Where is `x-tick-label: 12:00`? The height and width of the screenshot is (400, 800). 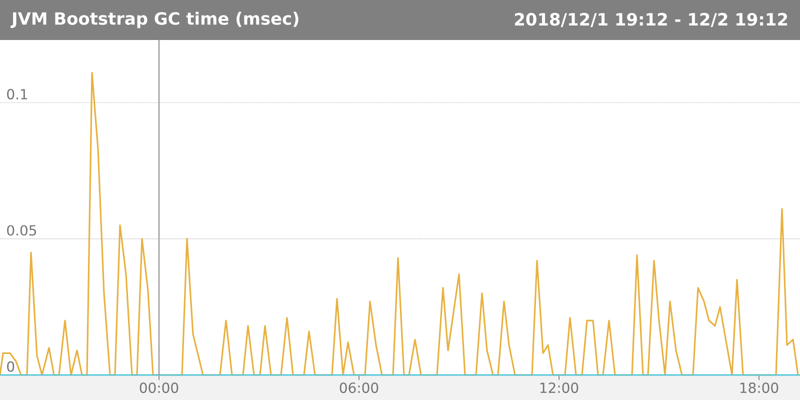
x-tick-label: 12:00 is located at coordinates (559, 388).